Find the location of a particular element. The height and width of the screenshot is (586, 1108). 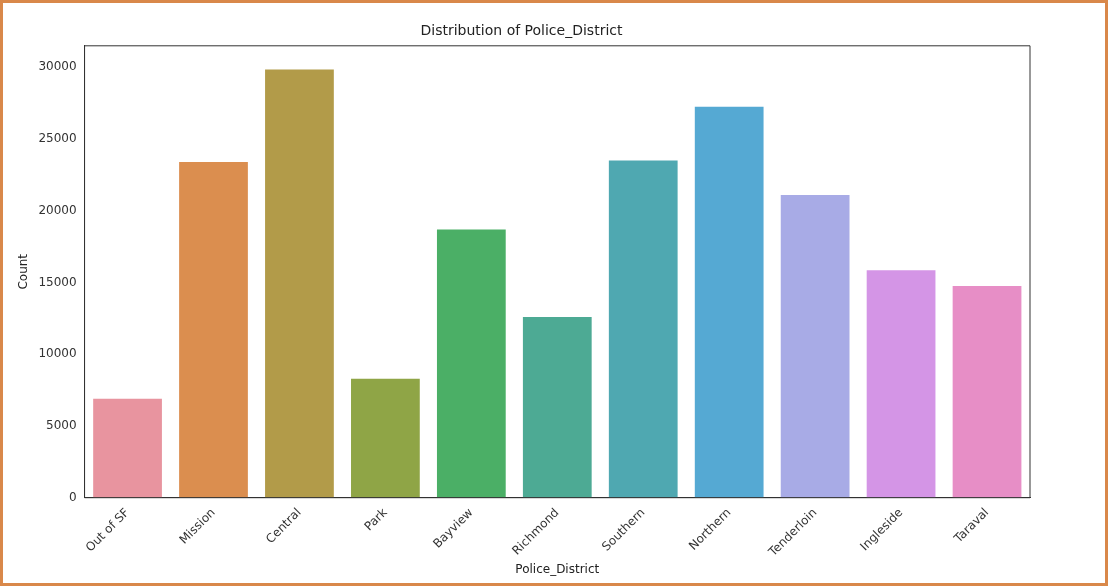

y-tick-label: 30000 is located at coordinates (57, 66).